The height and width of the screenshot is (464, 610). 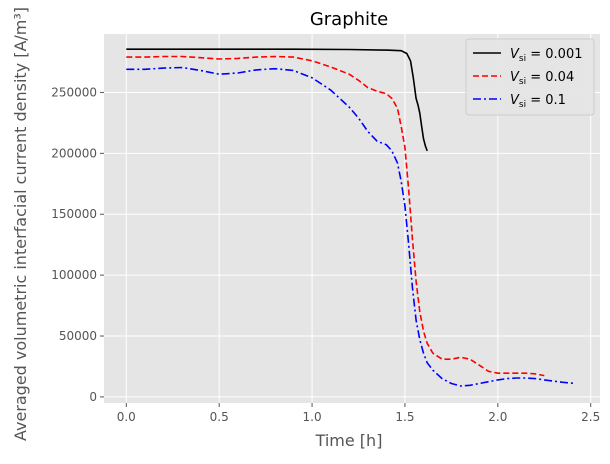 What do you see at coordinates (126, 417) in the screenshot?
I see `x-tick-label: 0.0` at bounding box center [126, 417].